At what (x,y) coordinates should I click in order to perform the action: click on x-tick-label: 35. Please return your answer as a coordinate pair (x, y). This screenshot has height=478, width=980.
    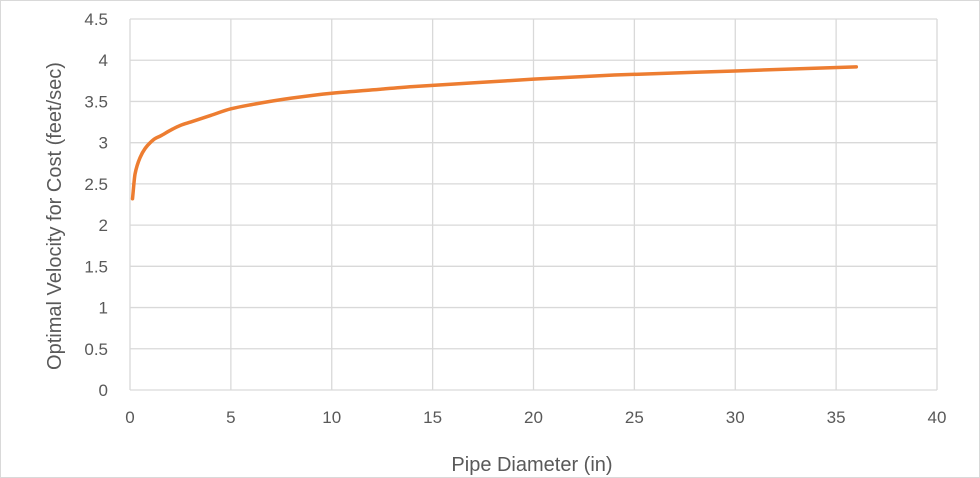
    Looking at the image, I should click on (836, 417).